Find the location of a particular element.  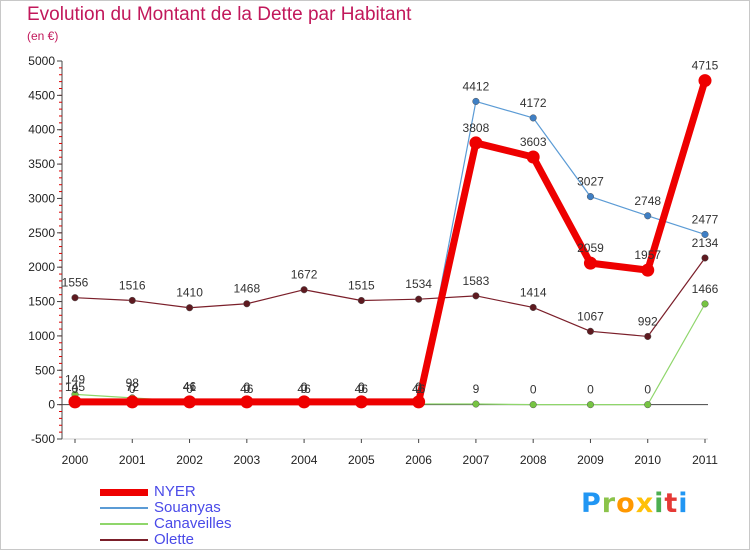

x-tick-label: 2002 is located at coordinates (189, 460).